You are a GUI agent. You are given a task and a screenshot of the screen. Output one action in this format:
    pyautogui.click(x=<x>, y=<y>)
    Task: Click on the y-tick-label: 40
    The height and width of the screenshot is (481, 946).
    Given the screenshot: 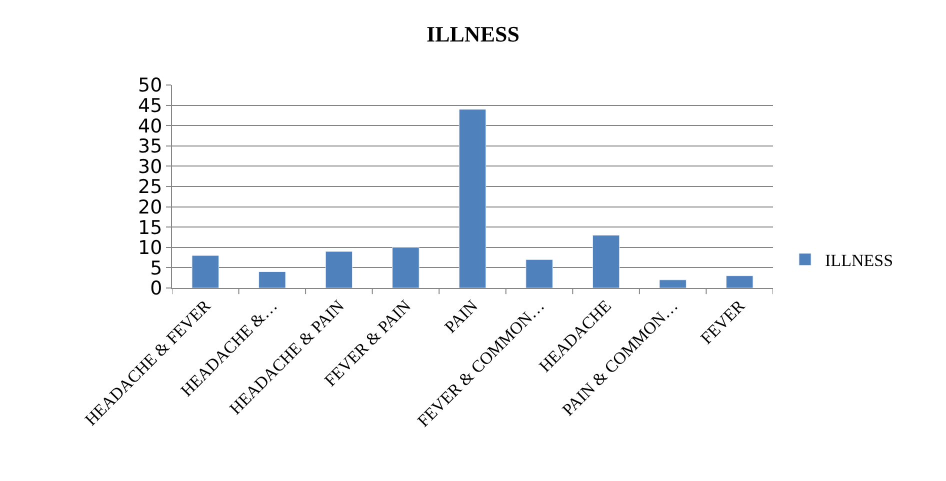 What is the action you would take?
    pyautogui.click(x=150, y=126)
    